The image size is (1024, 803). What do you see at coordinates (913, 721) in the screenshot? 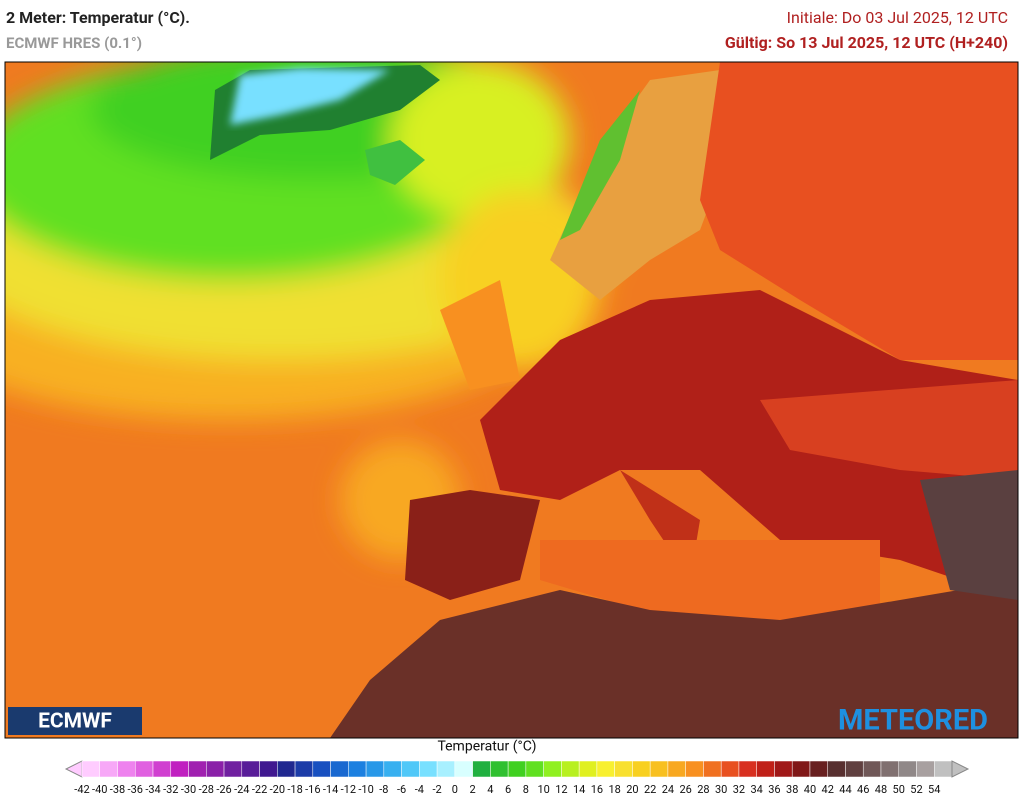
I see `meteored-logo: METEORED` at bounding box center [913, 721].